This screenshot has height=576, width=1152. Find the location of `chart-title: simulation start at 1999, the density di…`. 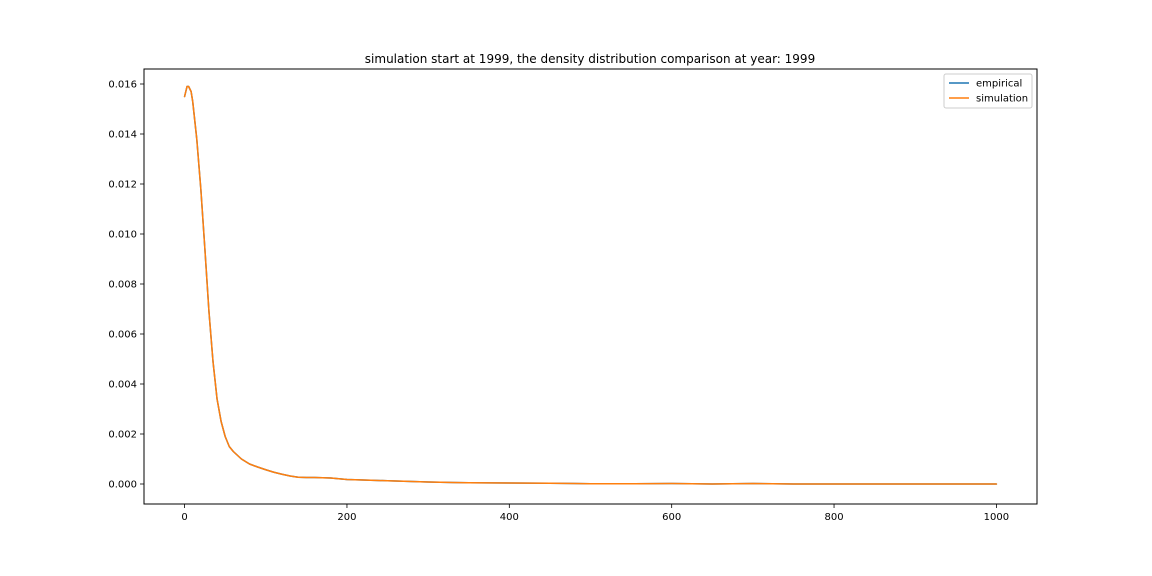

chart-title: simulation start at 1999, the density di… is located at coordinates (590, 59).